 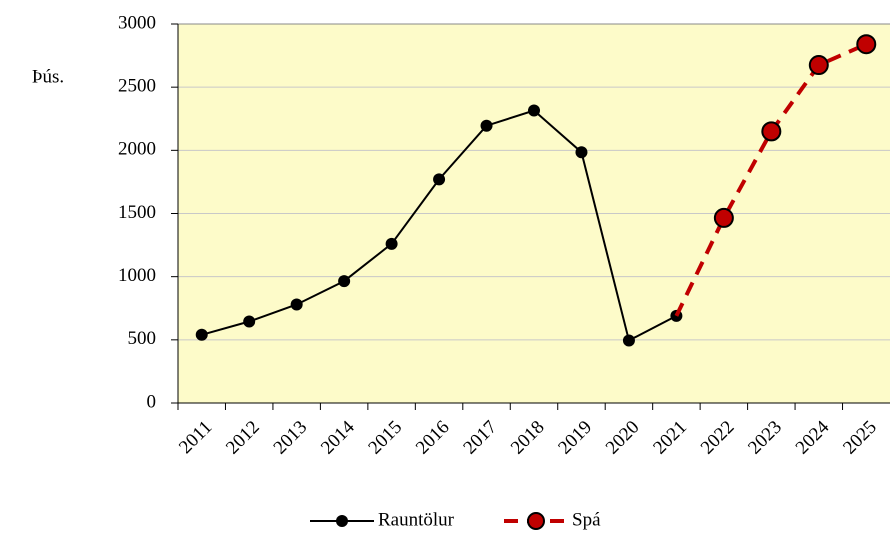 What do you see at coordinates (291, 438) in the screenshot?
I see `x-tick-label: 2013` at bounding box center [291, 438].